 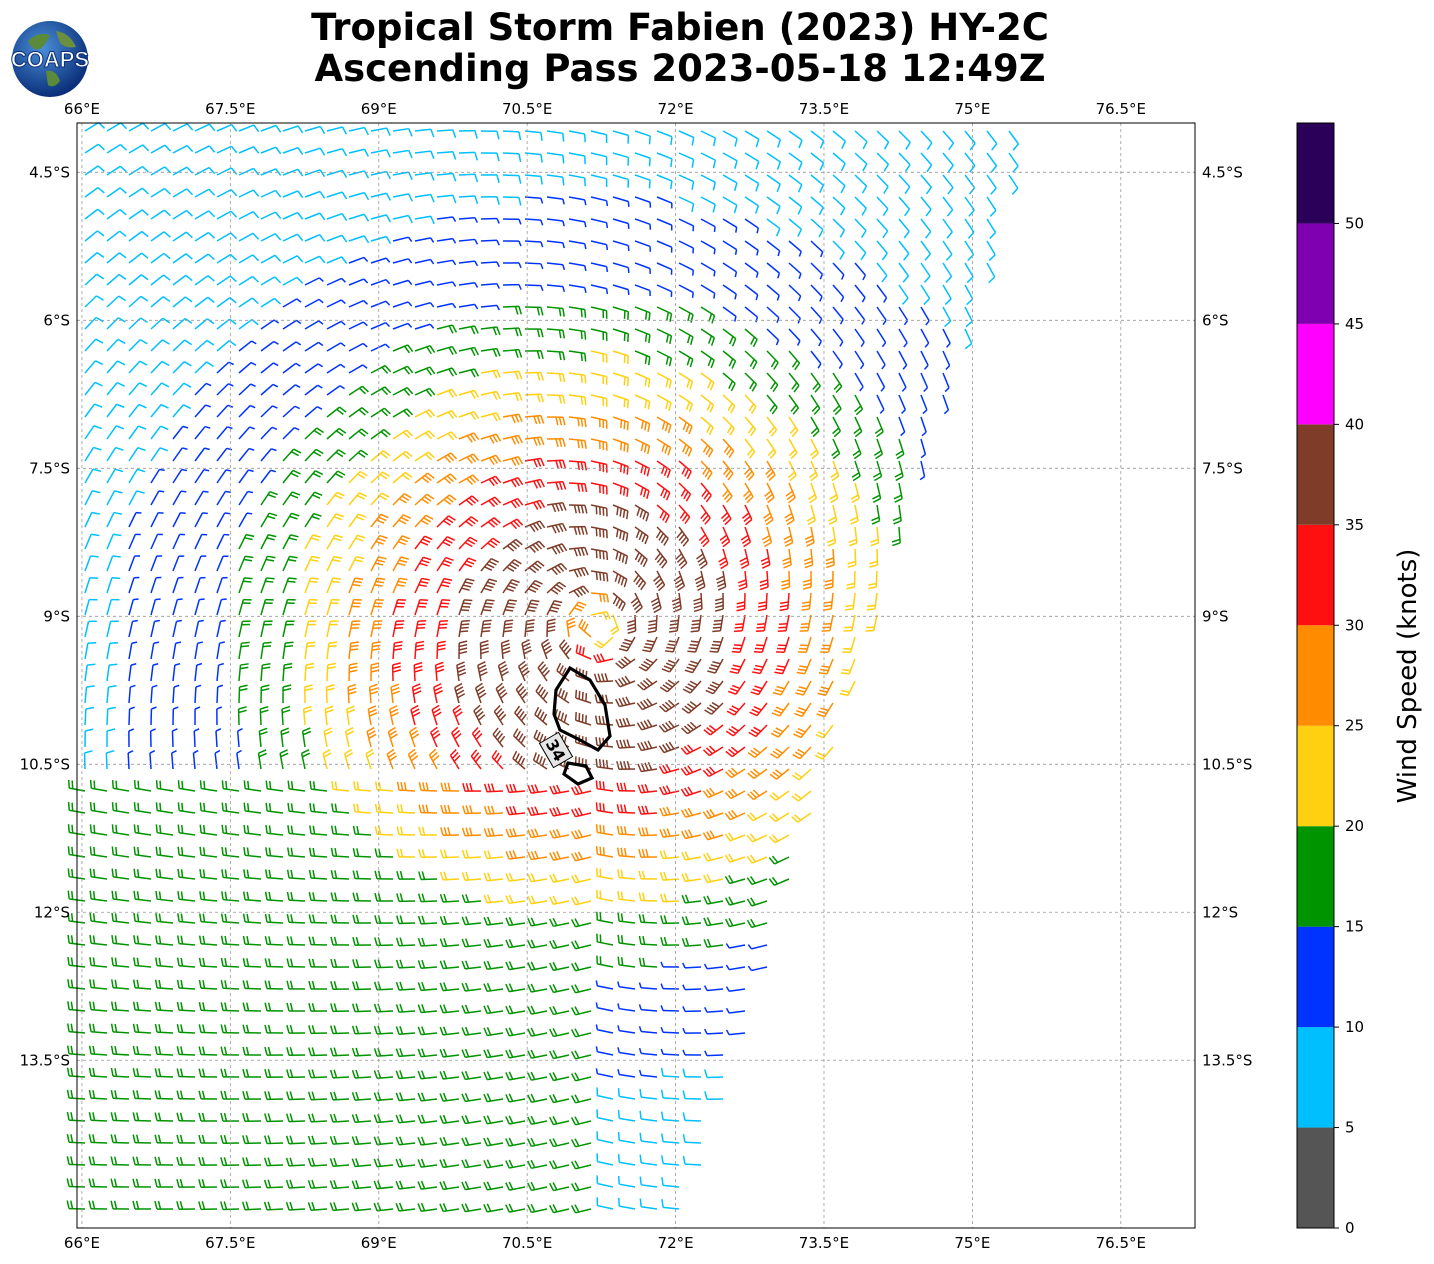 I want to click on colorbar-tick-label: 10, so click(x=1354, y=1027).